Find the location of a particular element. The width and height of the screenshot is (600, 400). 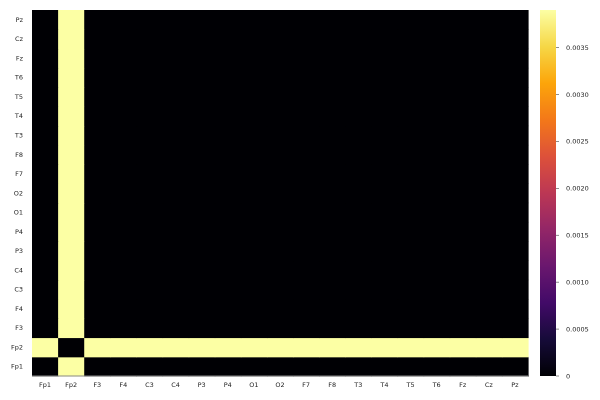

heatmap-cell-T5-P3 is located at coordinates (202, 97).